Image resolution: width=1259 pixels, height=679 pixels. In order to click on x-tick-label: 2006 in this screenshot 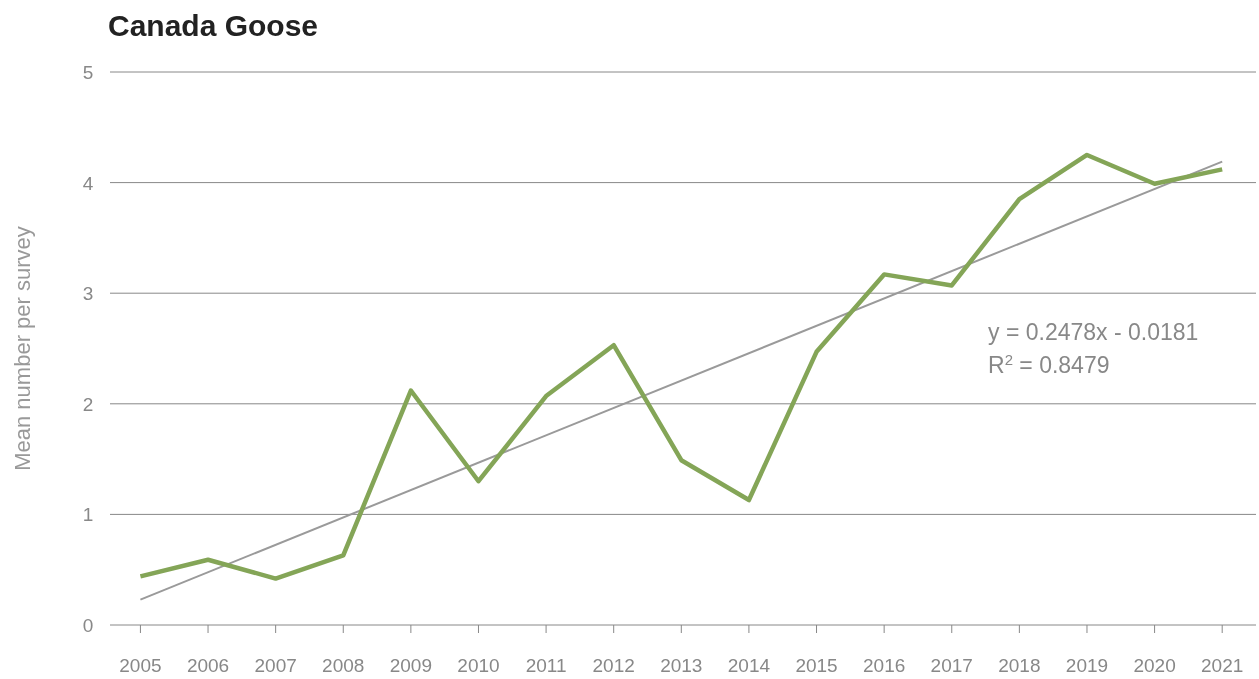, I will do `click(208, 665)`.